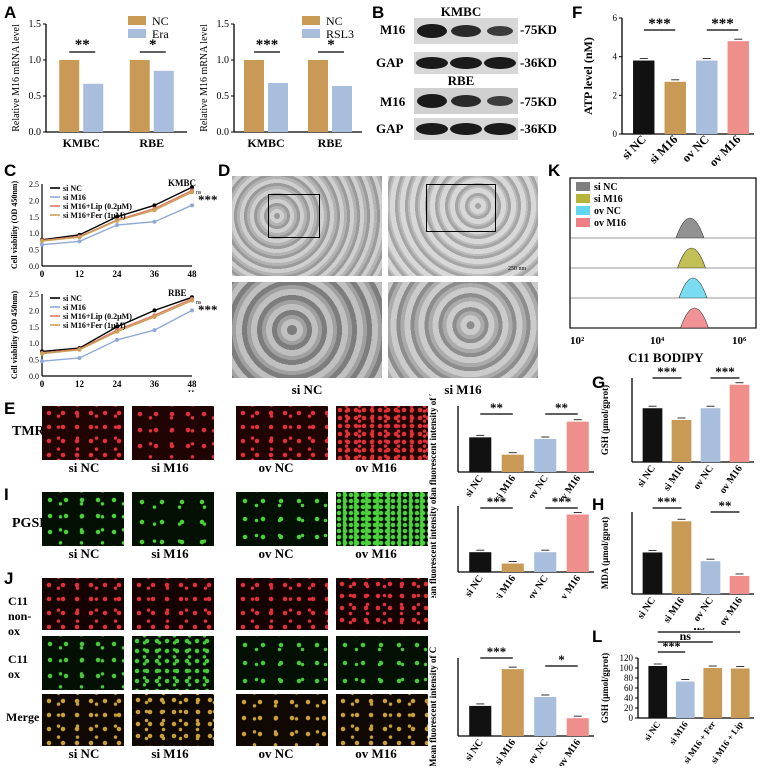 The image size is (761, 770). What do you see at coordinates (84, 467) in the screenshot?
I see `cap-e-si-nc: si NC` at bounding box center [84, 467].